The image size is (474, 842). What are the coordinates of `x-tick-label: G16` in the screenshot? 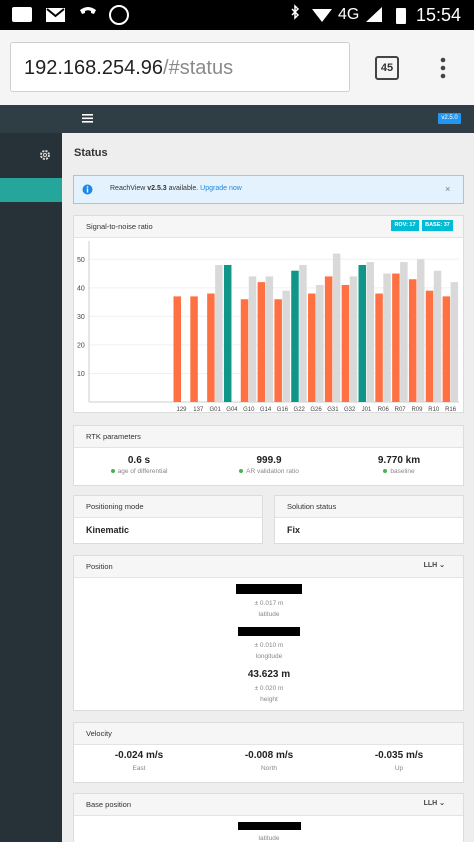 It's located at (283, 409).